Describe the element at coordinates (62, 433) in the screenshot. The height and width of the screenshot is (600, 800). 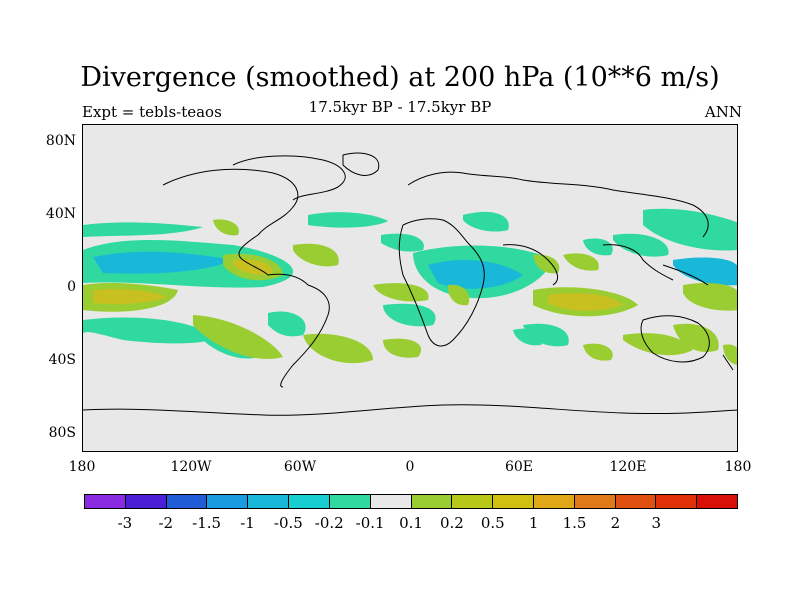
I see `lat-label-80S: 80S` at that location.